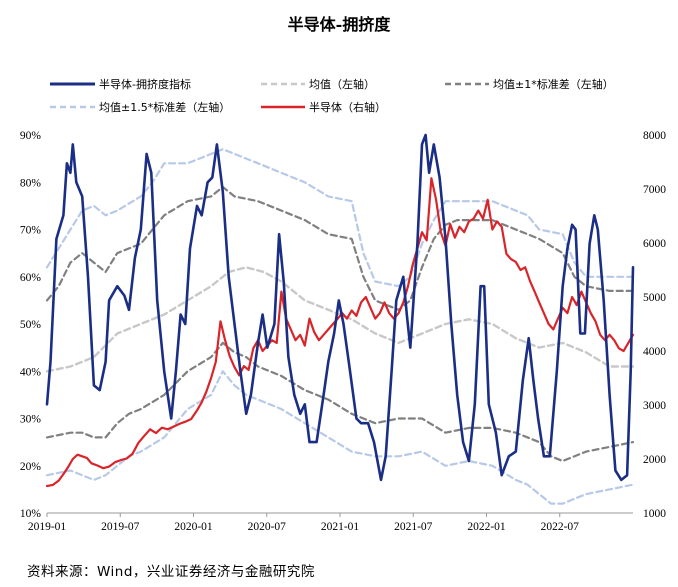  I want to click on y-left-tick-label: 60%, so click(31, 278).